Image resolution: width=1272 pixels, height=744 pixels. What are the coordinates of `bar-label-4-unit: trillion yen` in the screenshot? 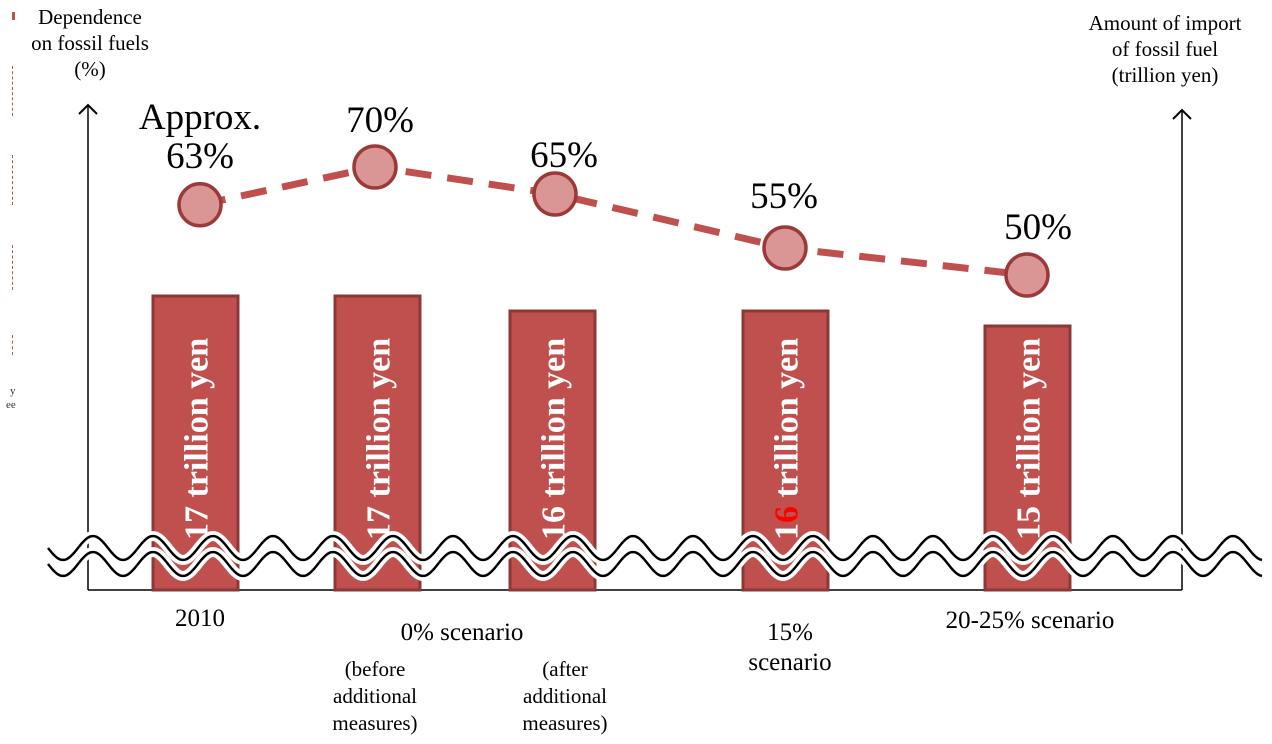 It's located at (1029, 422).